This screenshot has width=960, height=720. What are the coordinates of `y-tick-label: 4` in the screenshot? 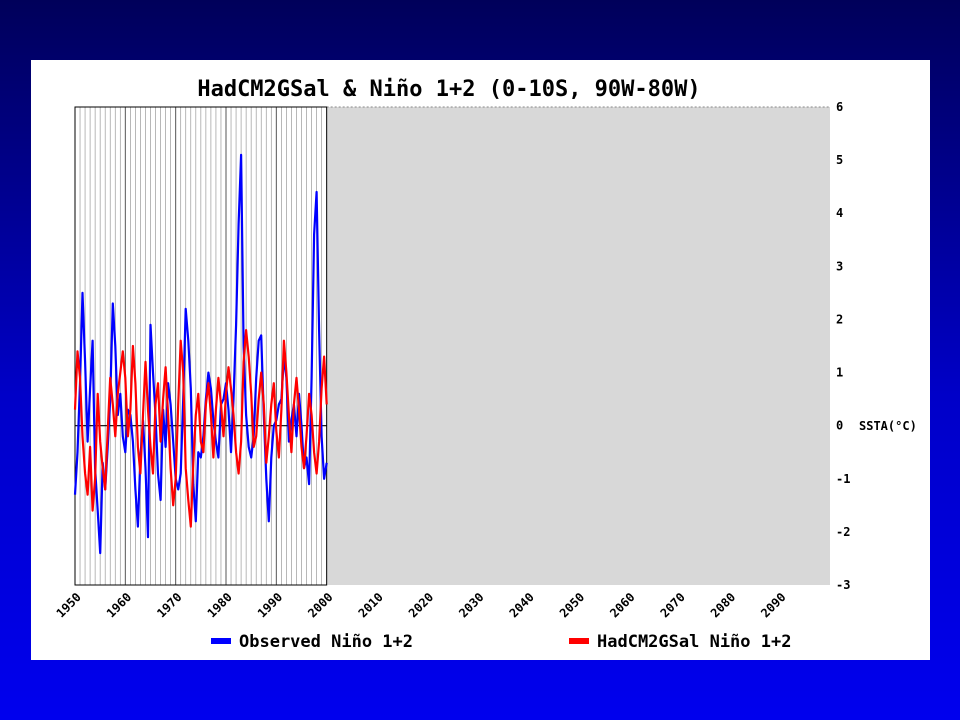 It's located at (839, 213).